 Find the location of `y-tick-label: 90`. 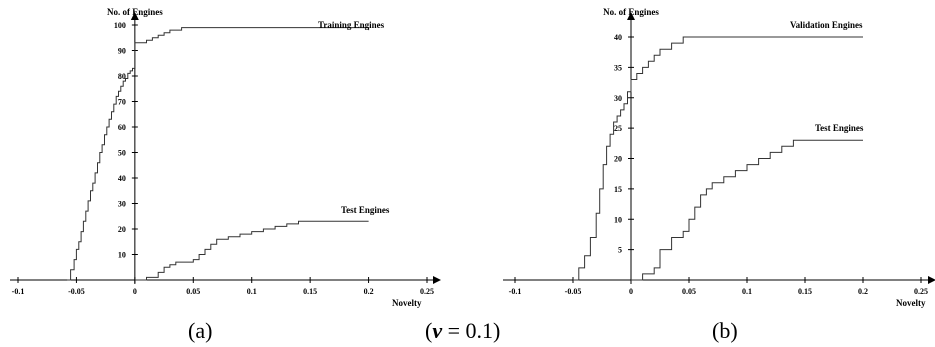

y-tick-label: 90 is located at coordinates (122, 51).